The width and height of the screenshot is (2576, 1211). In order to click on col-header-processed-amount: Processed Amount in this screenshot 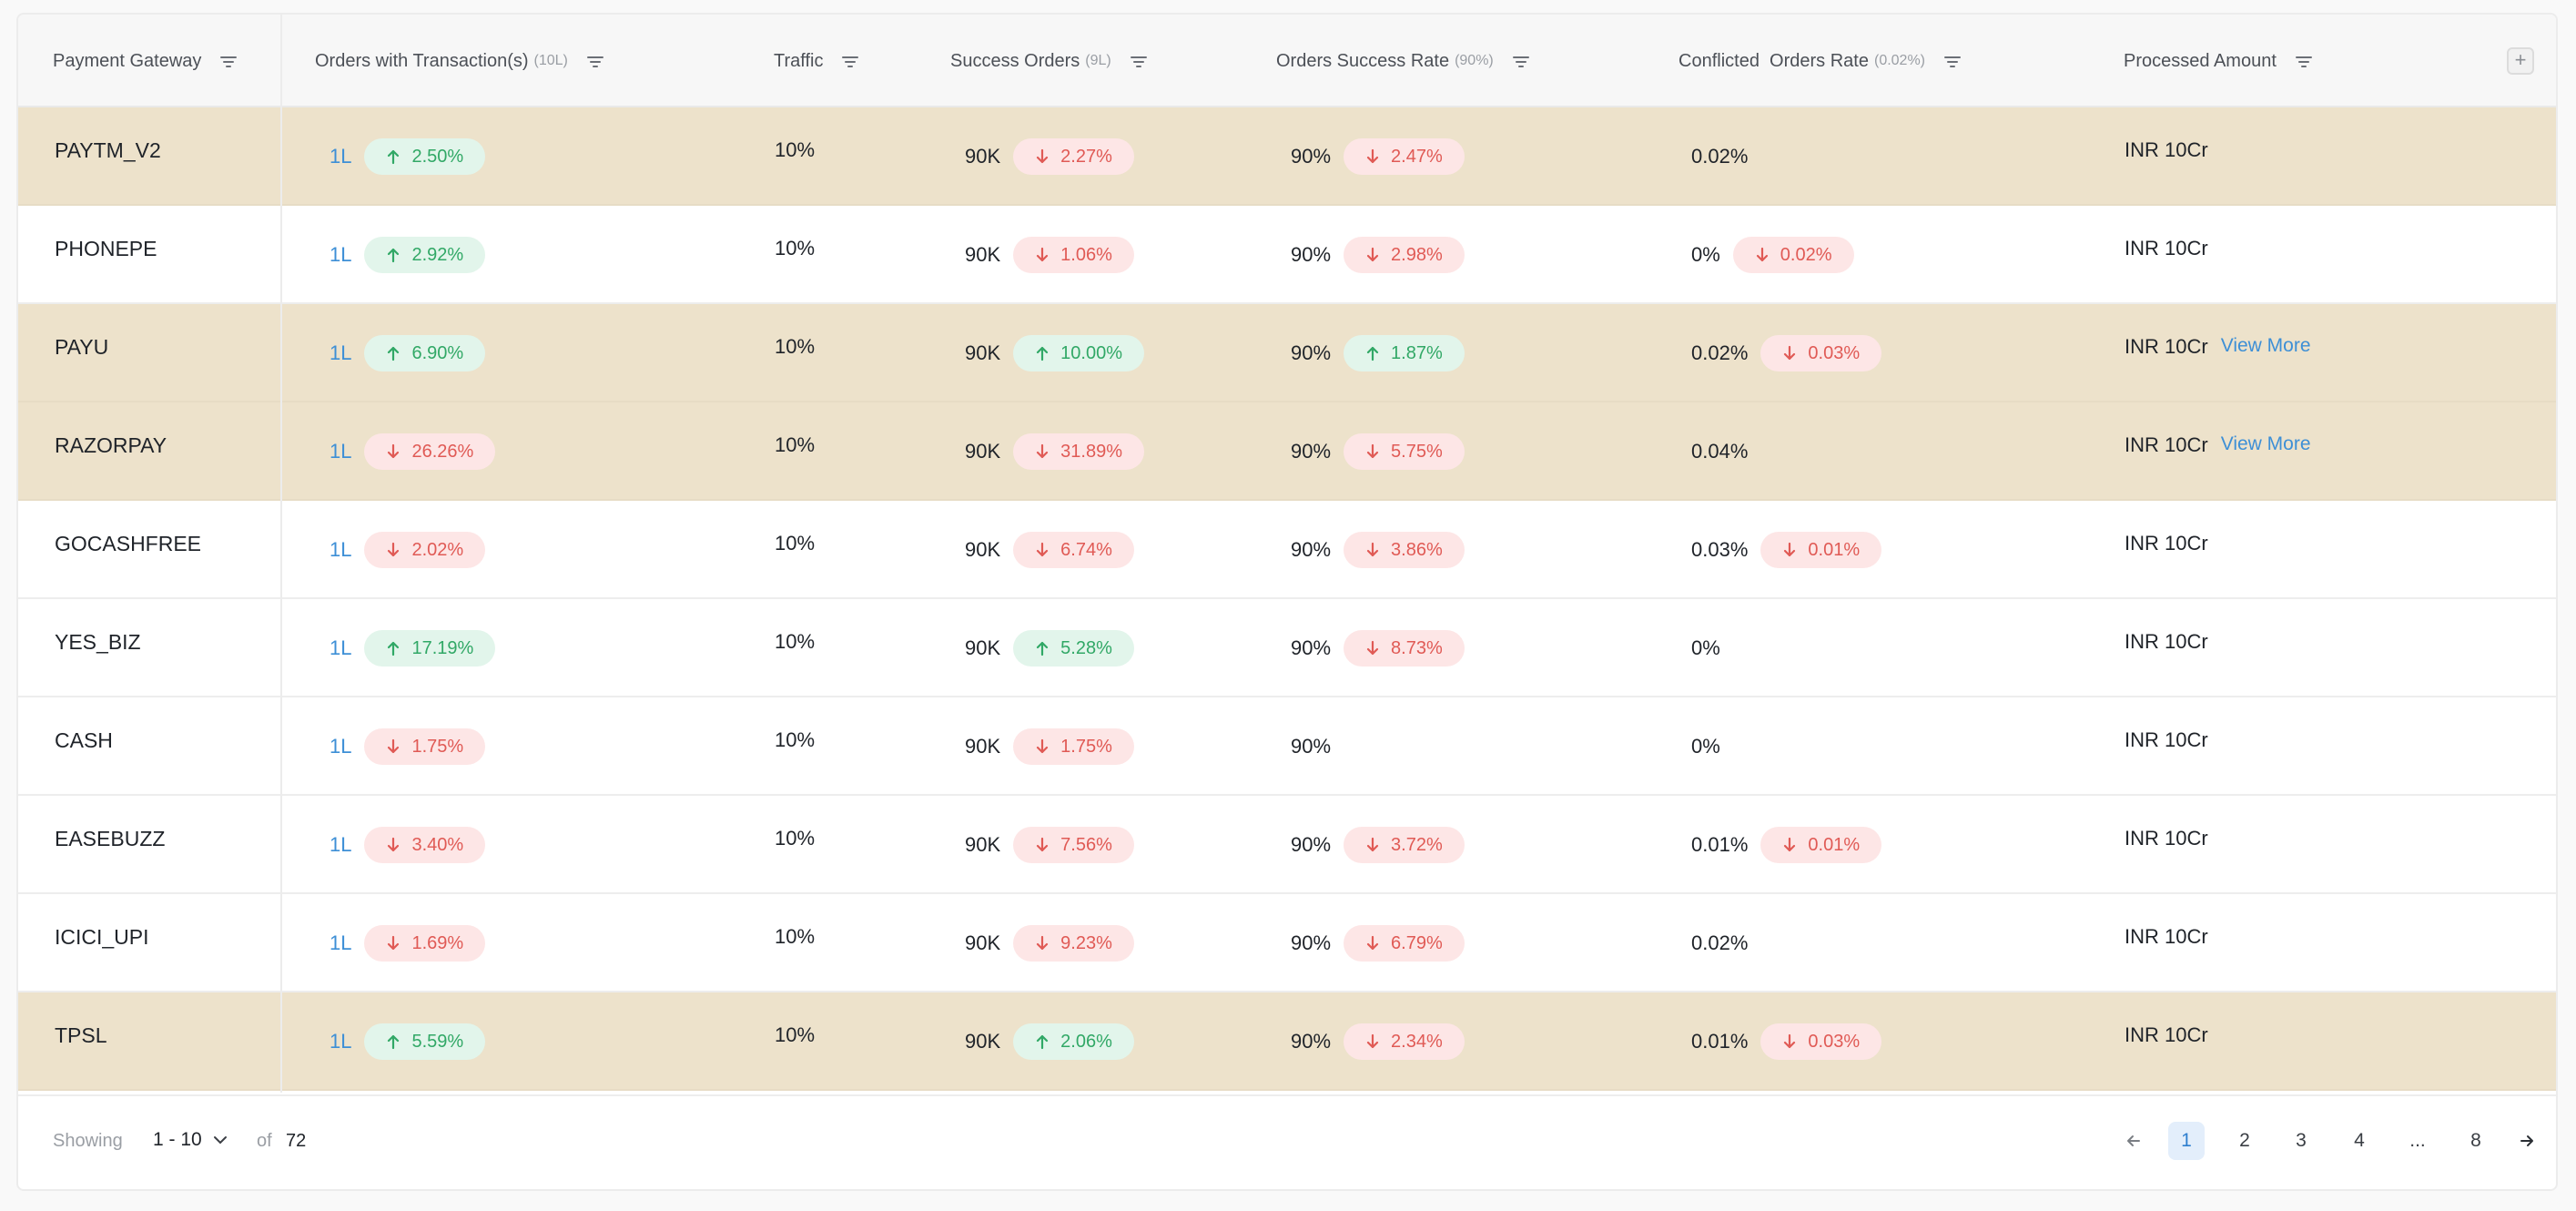, I will do `click(2218, 61)`.